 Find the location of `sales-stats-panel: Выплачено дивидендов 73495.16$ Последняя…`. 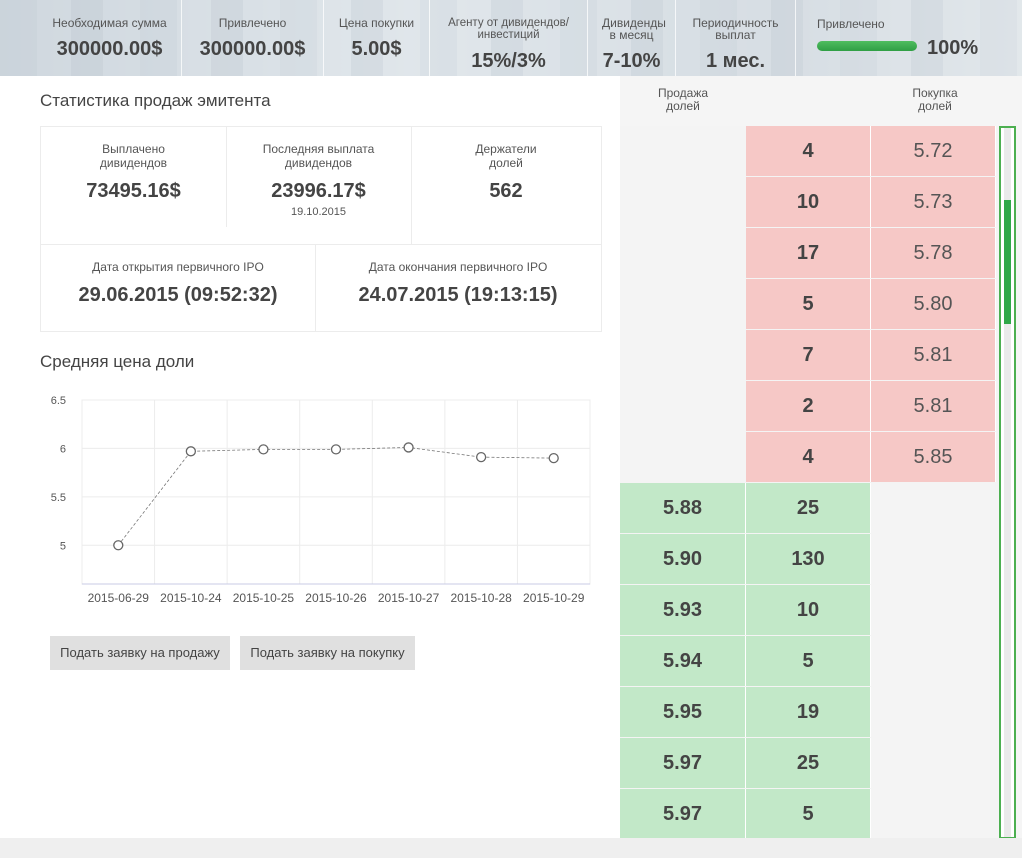

sales-stats-panel: Выплачено дивидендов 73495.16$ Последняя… is located at coordinates (321, 229).